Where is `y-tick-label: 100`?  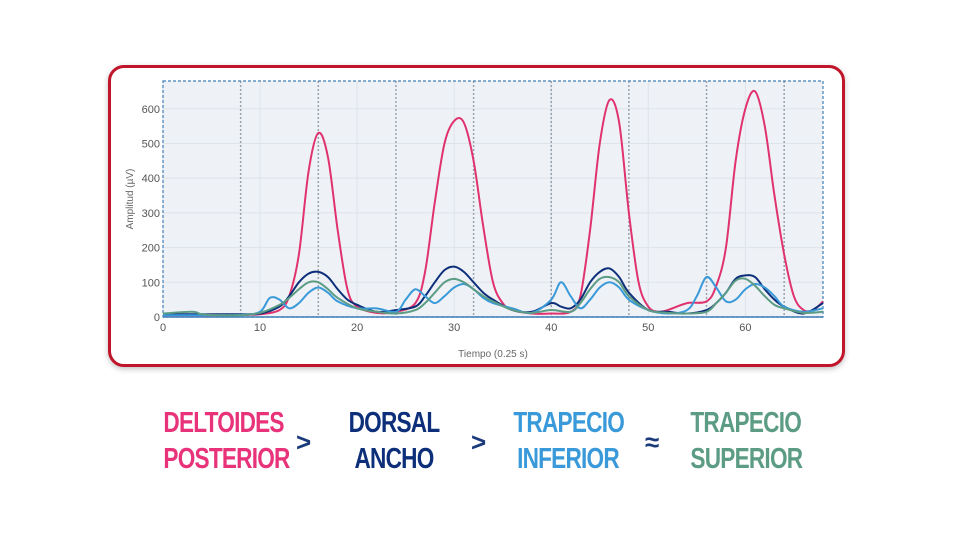 y-tick-label: 100 is located at coordinates (151, 283).